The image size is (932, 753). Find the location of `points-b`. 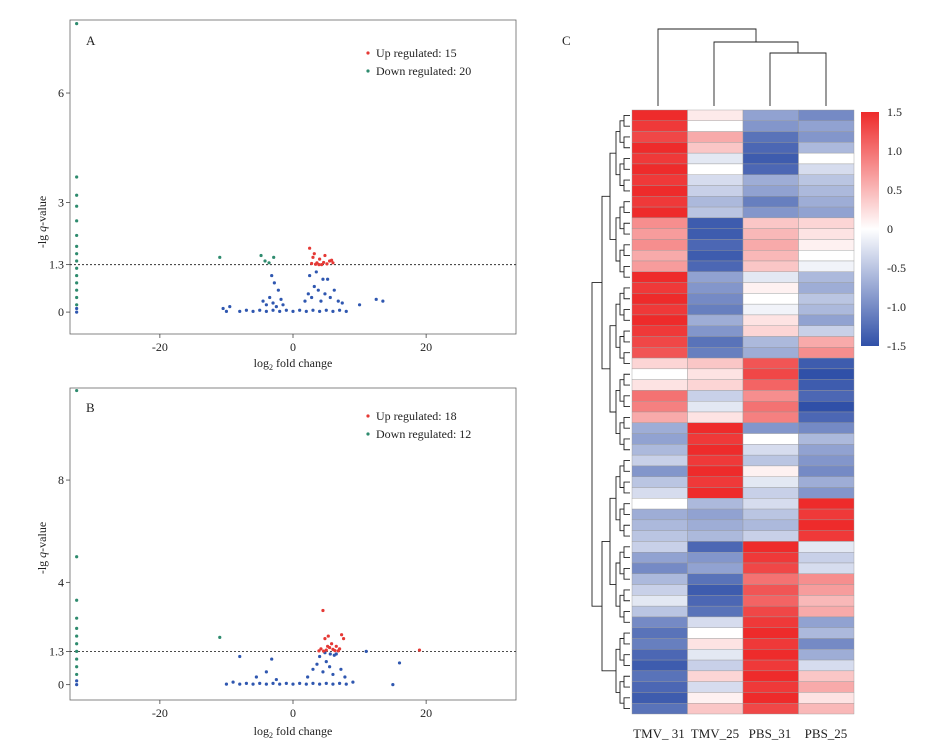

points-b is located at coordinates (248, 537).